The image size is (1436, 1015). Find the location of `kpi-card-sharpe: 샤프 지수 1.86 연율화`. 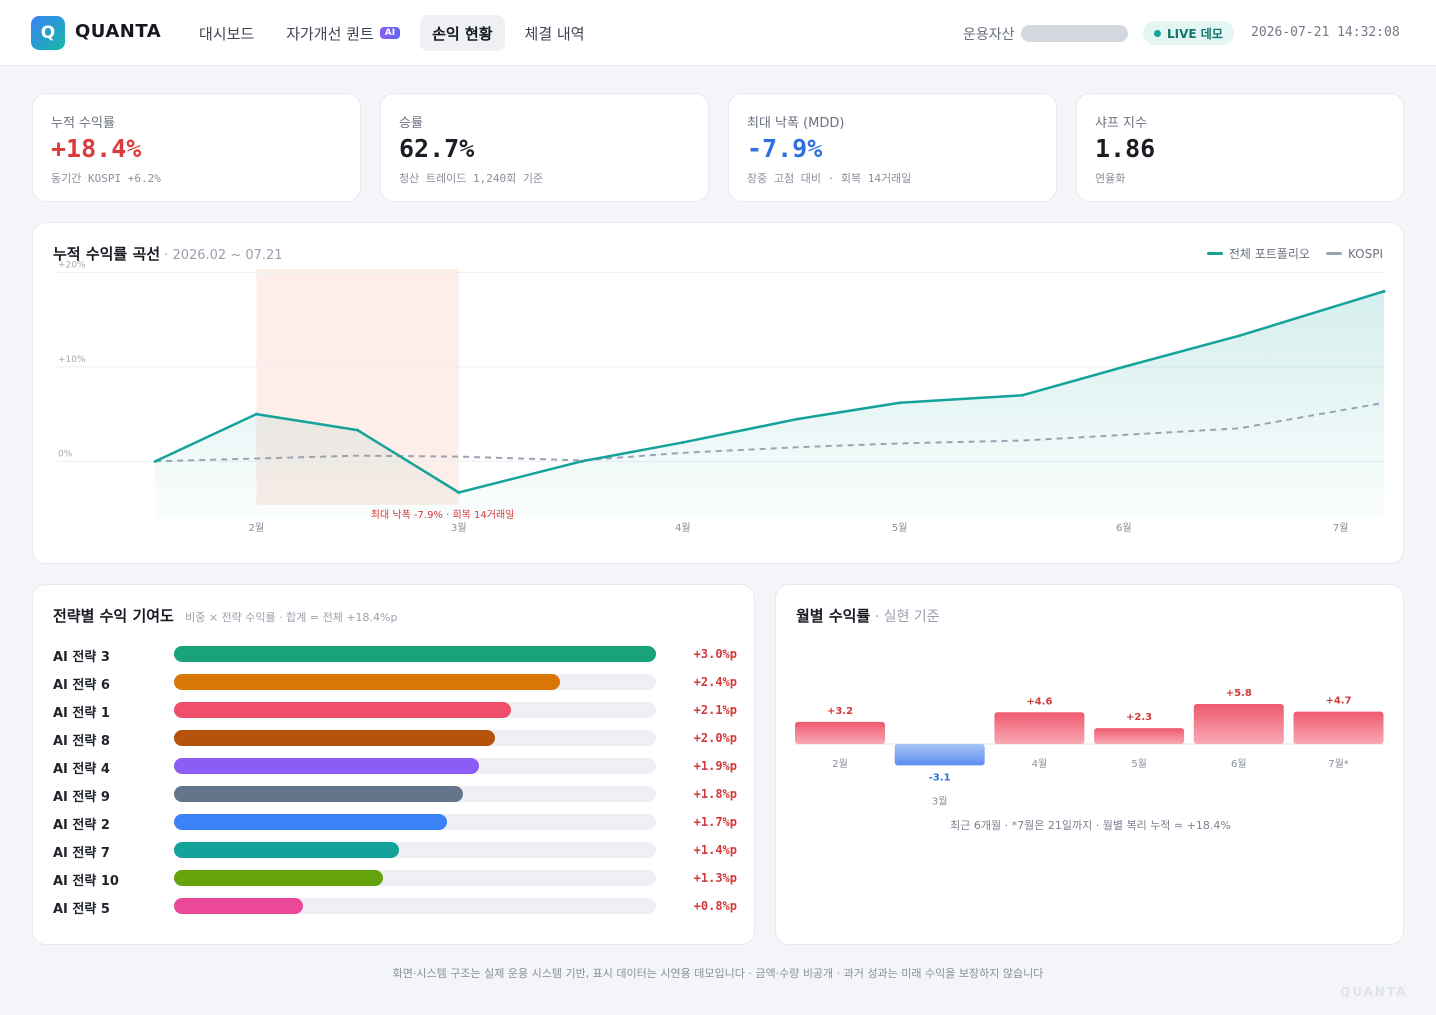

kpi-card-sharpe: 샤프 지수 1.86 연율화 is located at coordinates (1240, 147).